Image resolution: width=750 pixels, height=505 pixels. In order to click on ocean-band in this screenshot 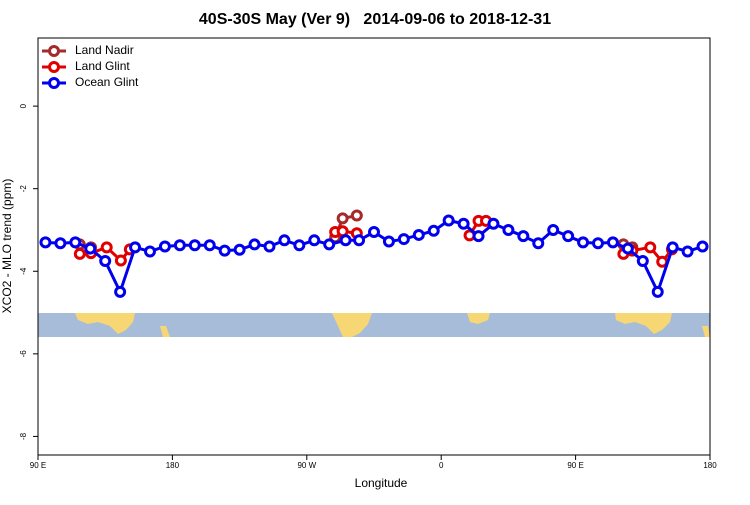, I will do `click(374, 325)`.